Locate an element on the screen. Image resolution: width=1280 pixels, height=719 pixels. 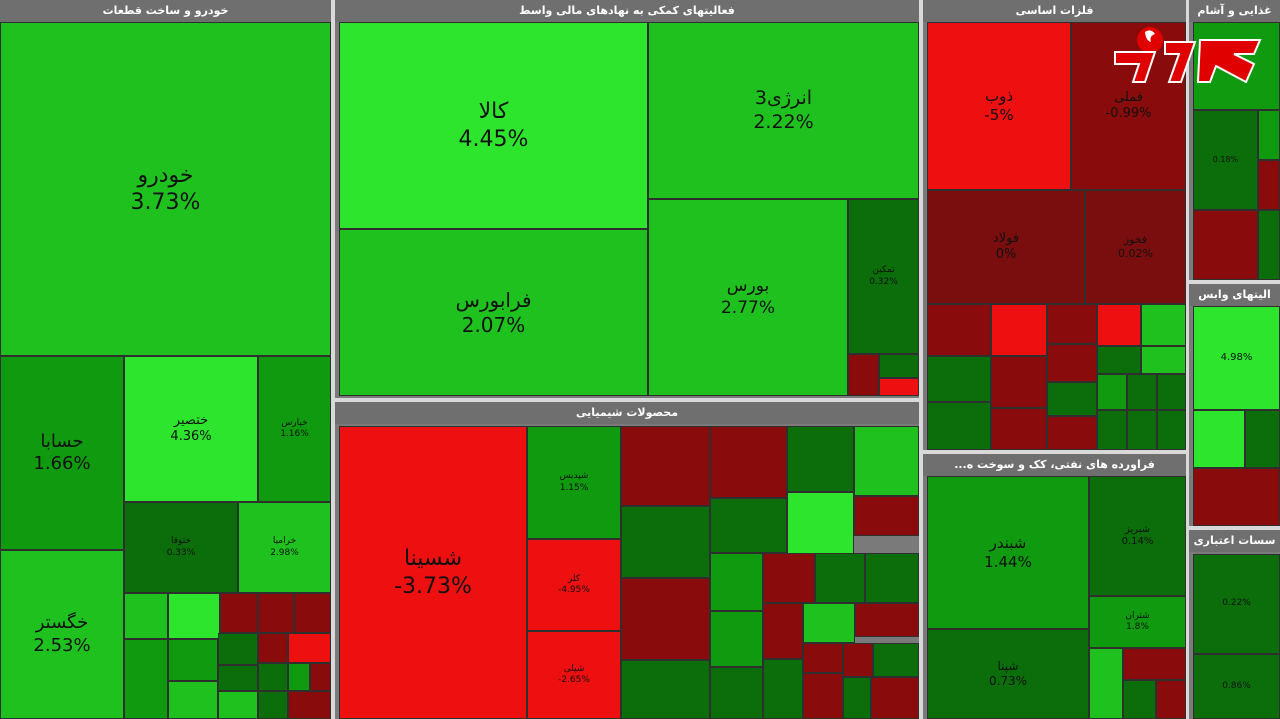
treemap-tile: فملی -0.99% is located at coordinates (1128, 106).